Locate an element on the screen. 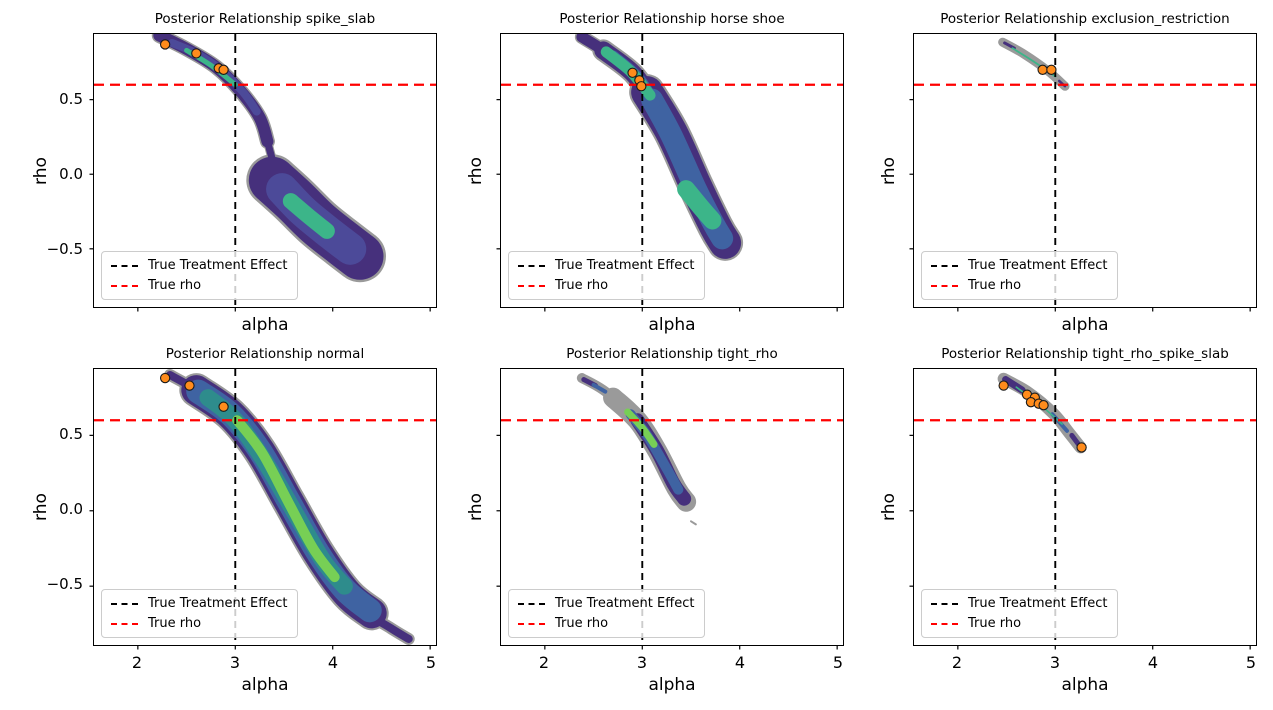 The width and height of the screenshot is (1273, 710). plot-title: Posterior Relationship horse shoe is located at coordinates (672, 19).